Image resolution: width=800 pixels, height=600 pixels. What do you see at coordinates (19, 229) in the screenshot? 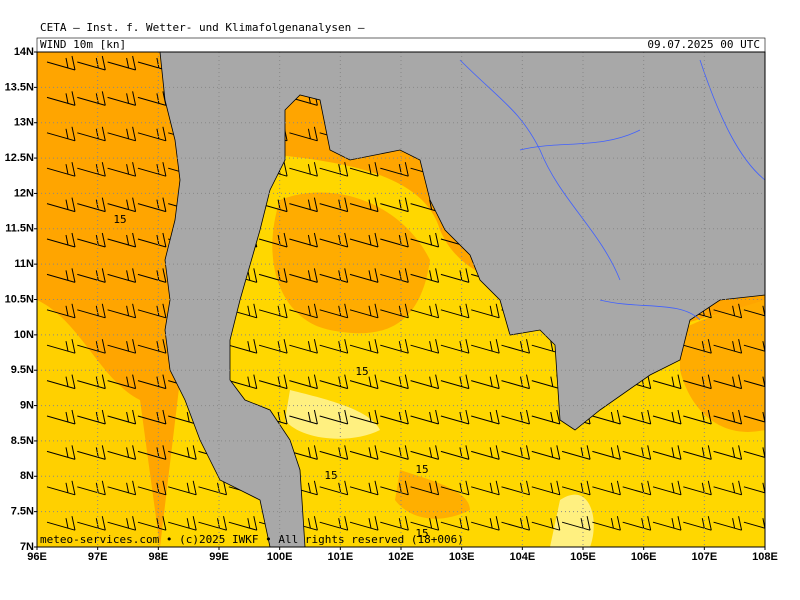
I see `lat-label: 11.5N` at bounding box center [19, 229].